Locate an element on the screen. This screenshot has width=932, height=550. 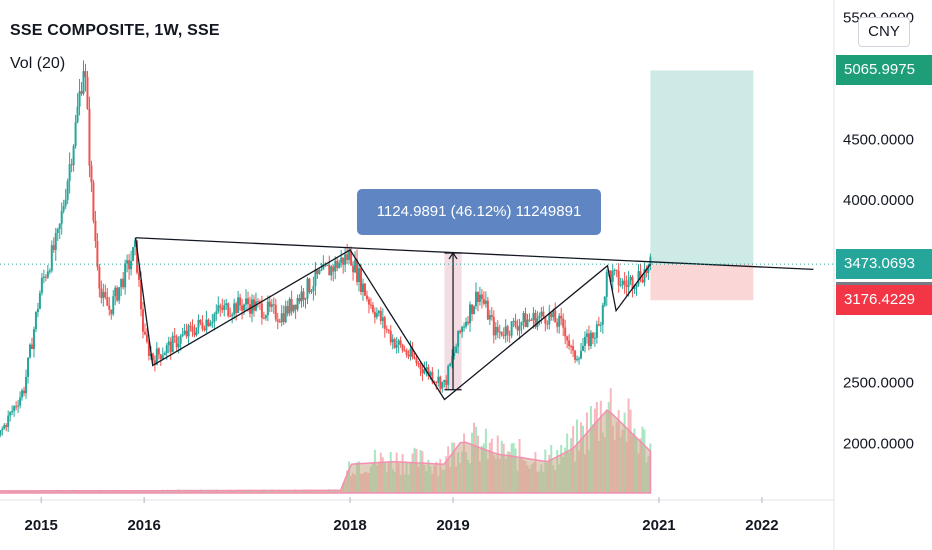
measure-arrow-head is located at coordinates (453, 255).